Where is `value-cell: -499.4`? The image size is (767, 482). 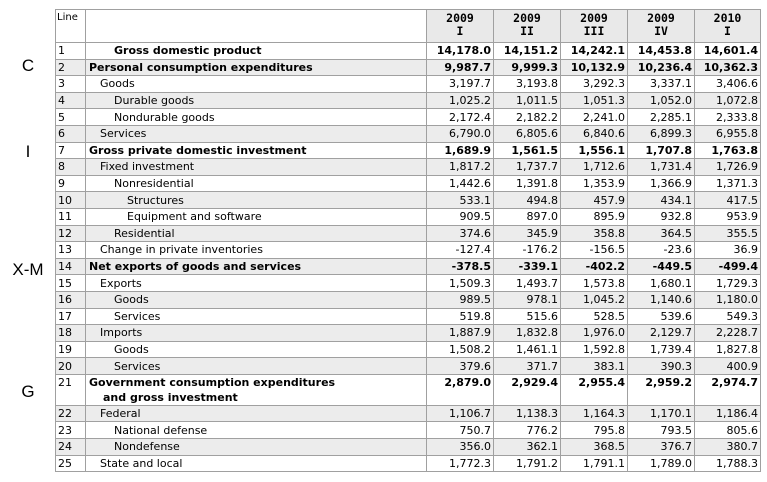 value-cell: -499.4 is located at coordinates (727, 266).